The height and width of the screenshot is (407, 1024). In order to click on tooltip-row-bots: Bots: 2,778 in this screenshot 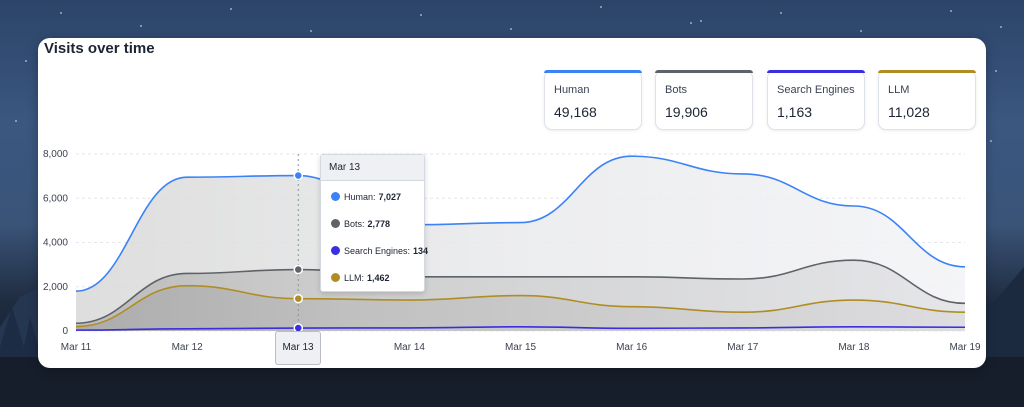, I will do `click(360, 224)`.